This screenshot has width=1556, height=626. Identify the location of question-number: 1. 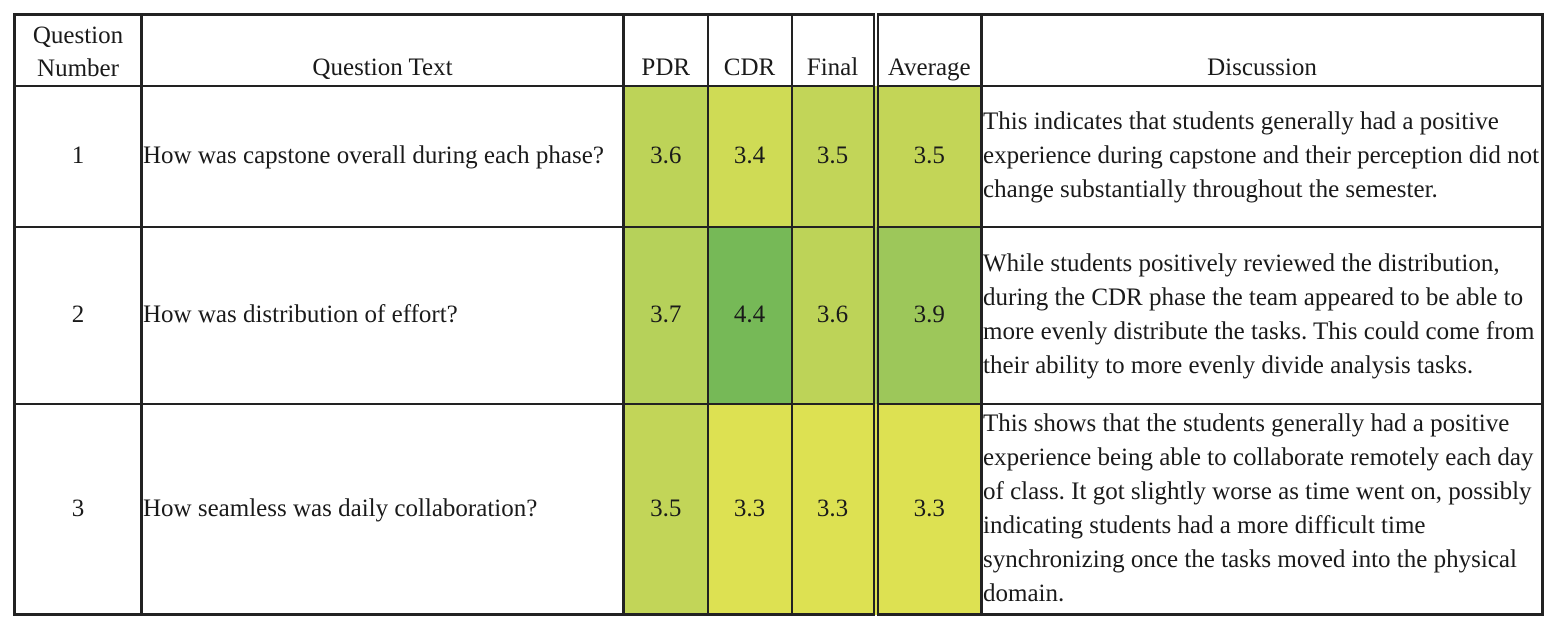
(78, 156).